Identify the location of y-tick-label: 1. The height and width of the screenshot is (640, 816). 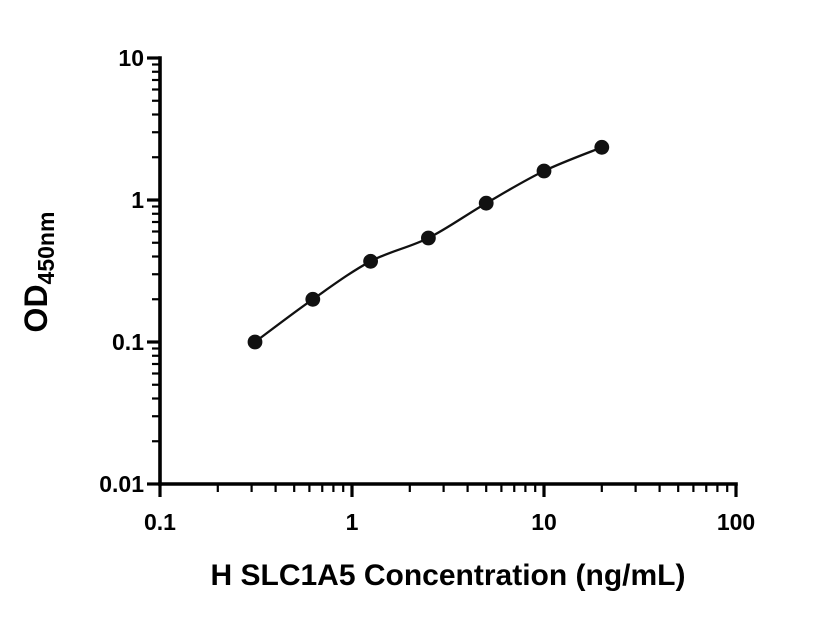
(137, 200).